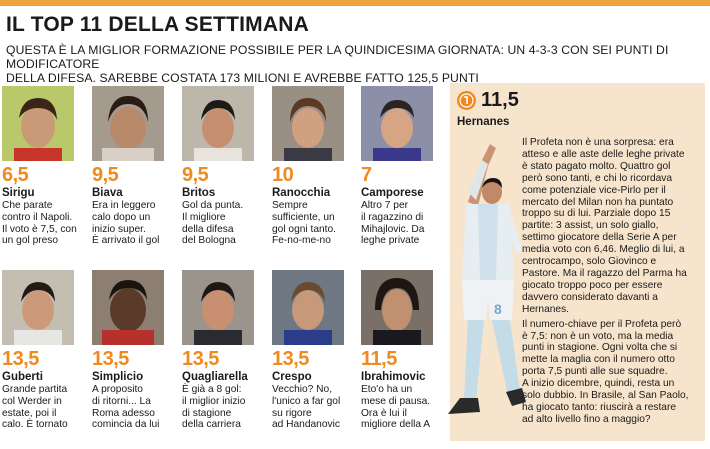 The height and width of the screenshot is (449, 710). I want to click on player-name: Ranocchia, so click(301, 193).